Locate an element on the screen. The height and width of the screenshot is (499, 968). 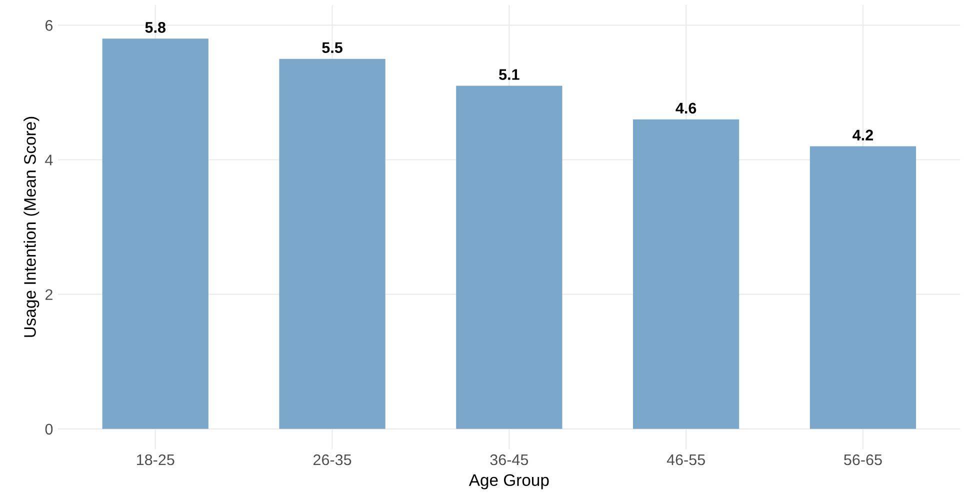
x-axis-title: Age Group is located at coordinates (508, 482).